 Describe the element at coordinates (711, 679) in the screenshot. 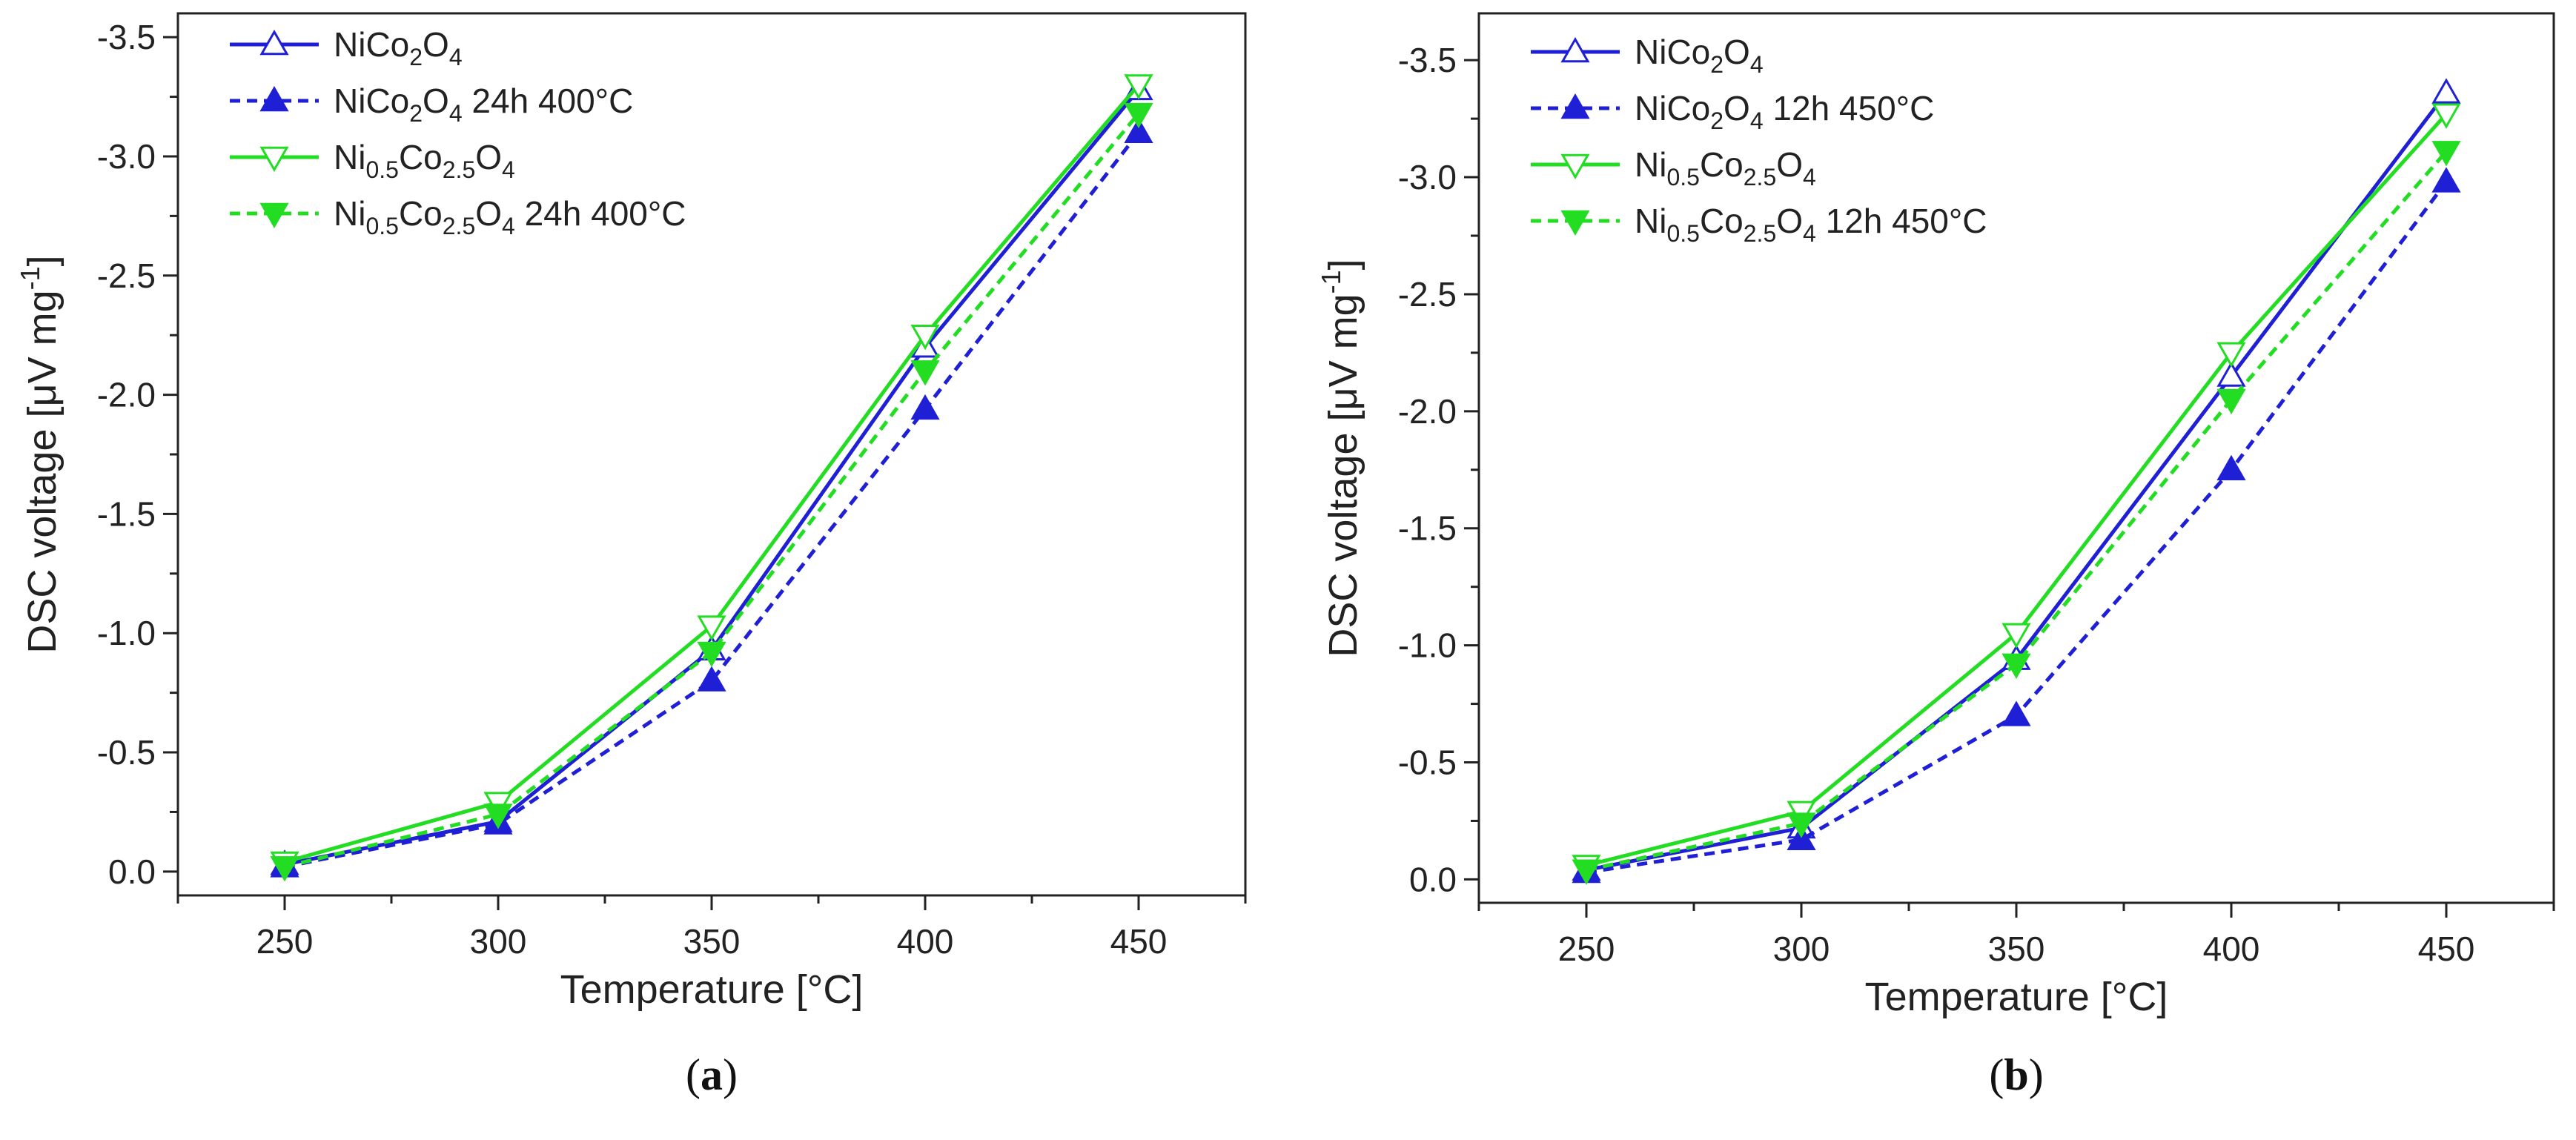

I see `data-point-s2-p3` at that location.